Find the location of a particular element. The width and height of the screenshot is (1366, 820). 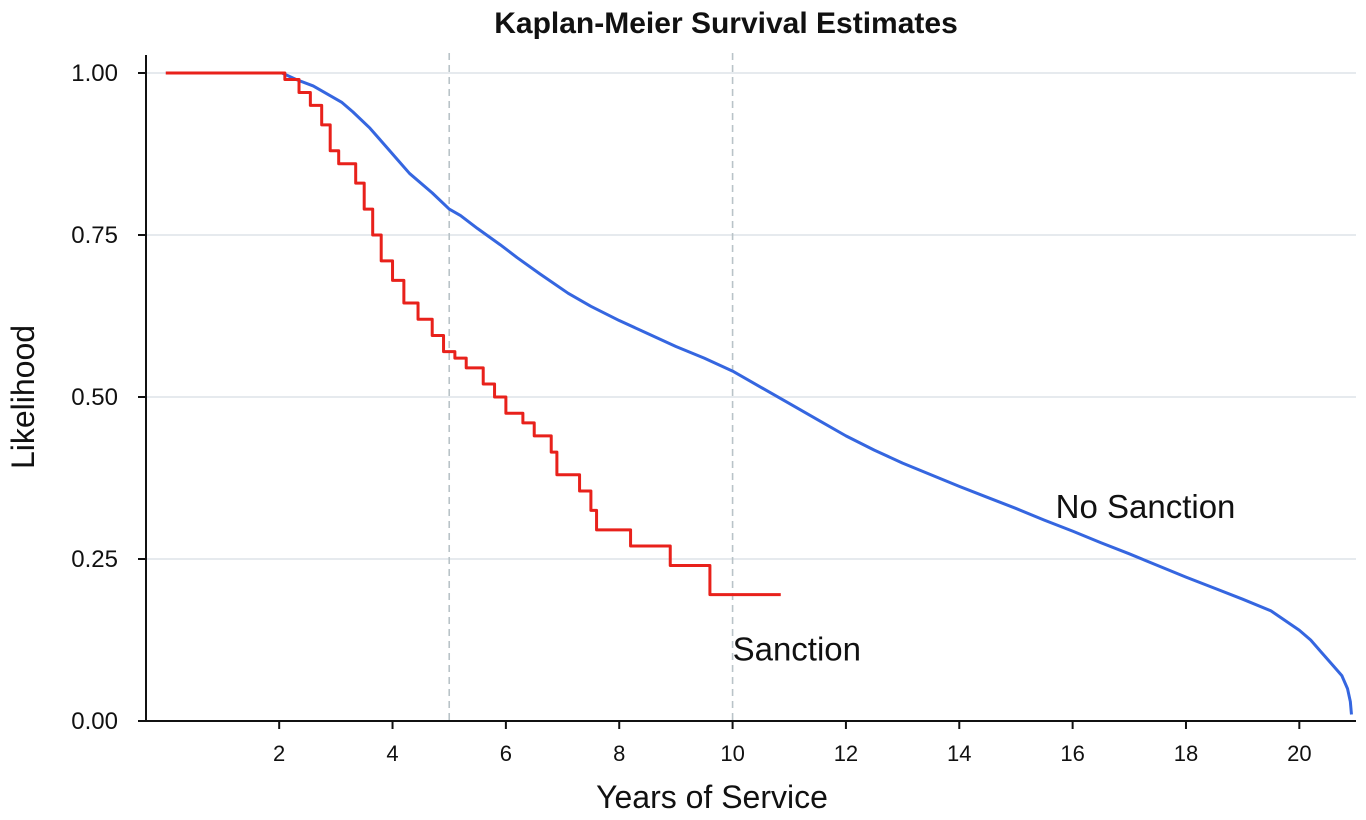

x-tick-label-7: 16 is located at coordinates (1072, 753).